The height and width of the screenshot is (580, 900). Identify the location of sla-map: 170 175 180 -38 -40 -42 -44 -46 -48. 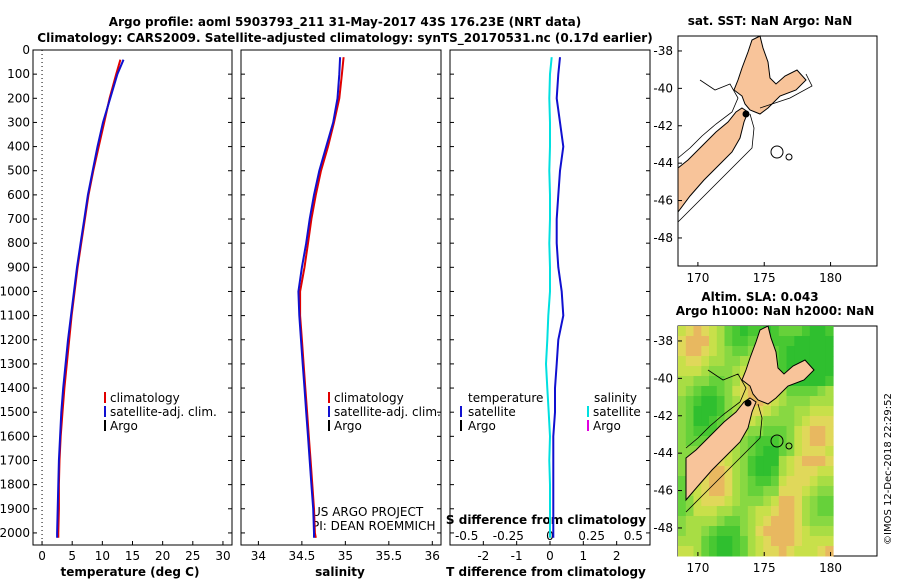
(765, 450).